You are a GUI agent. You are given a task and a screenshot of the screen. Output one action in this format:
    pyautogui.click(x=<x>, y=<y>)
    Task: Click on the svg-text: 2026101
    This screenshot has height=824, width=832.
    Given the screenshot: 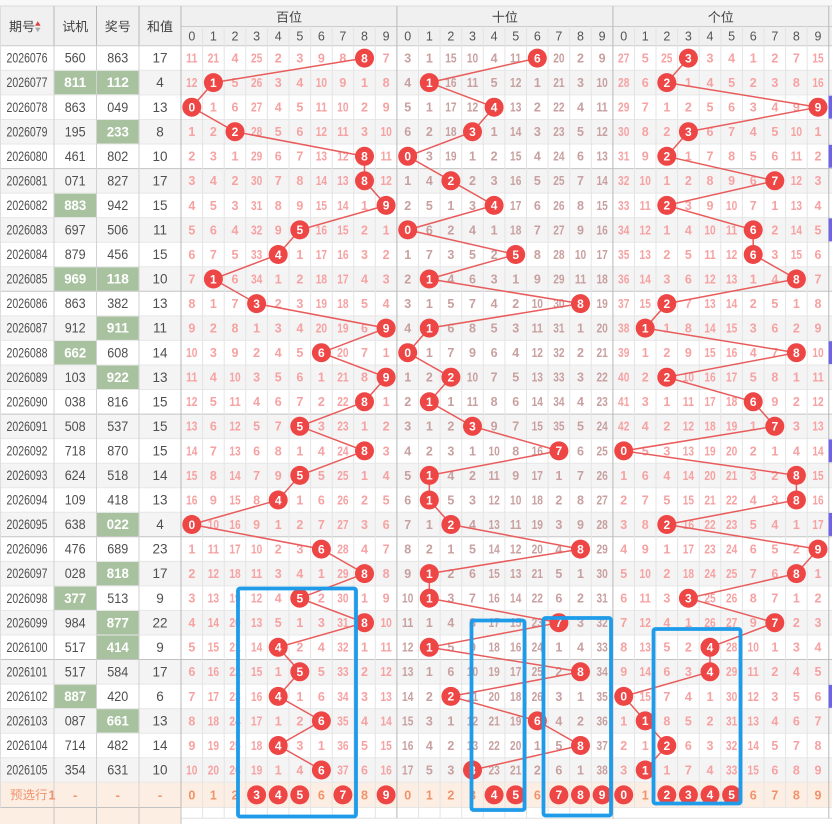 What is the action you would take?
    pyautogui.click(x=27, y=671)
    